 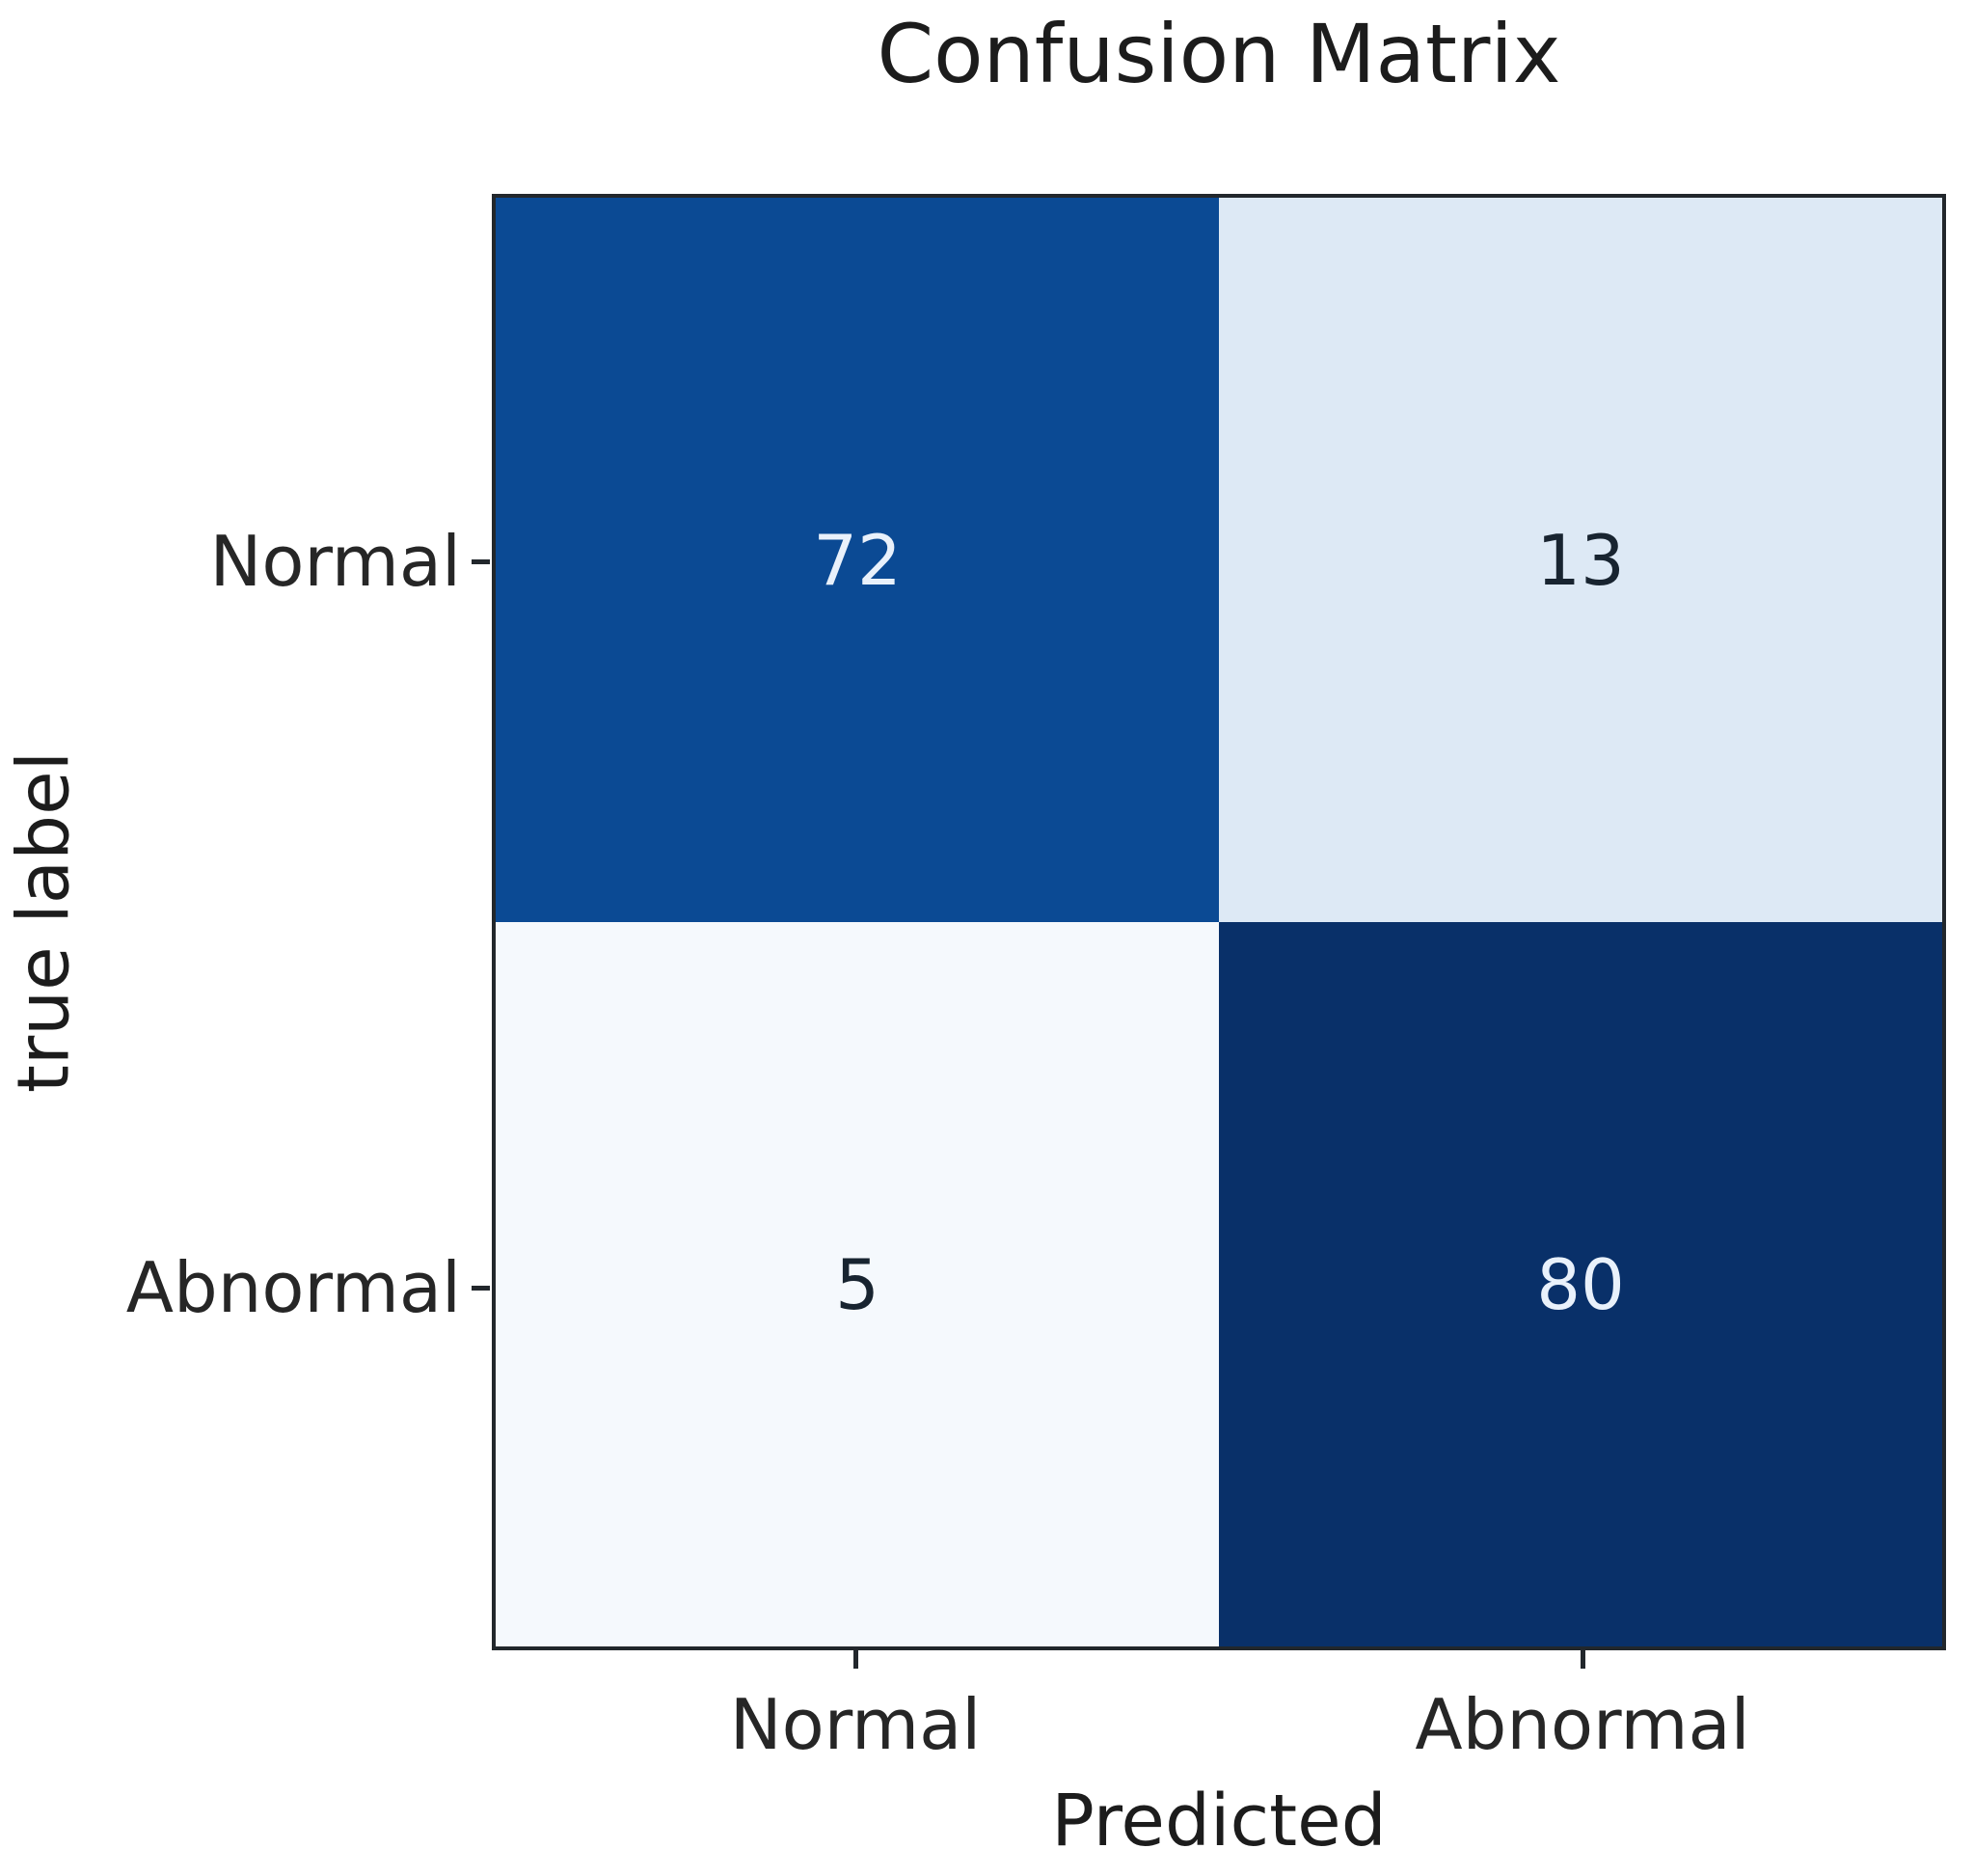 I want to click on cell-true-normal-pred-abnormal: 13, so click(x=1580, y=560).